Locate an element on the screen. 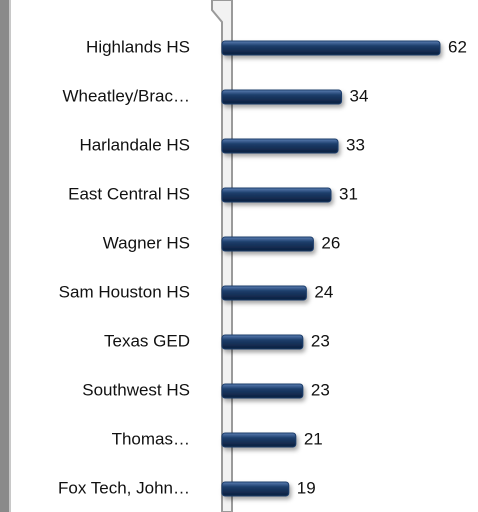  value-label: 24 is located at coordinates (323, 291).